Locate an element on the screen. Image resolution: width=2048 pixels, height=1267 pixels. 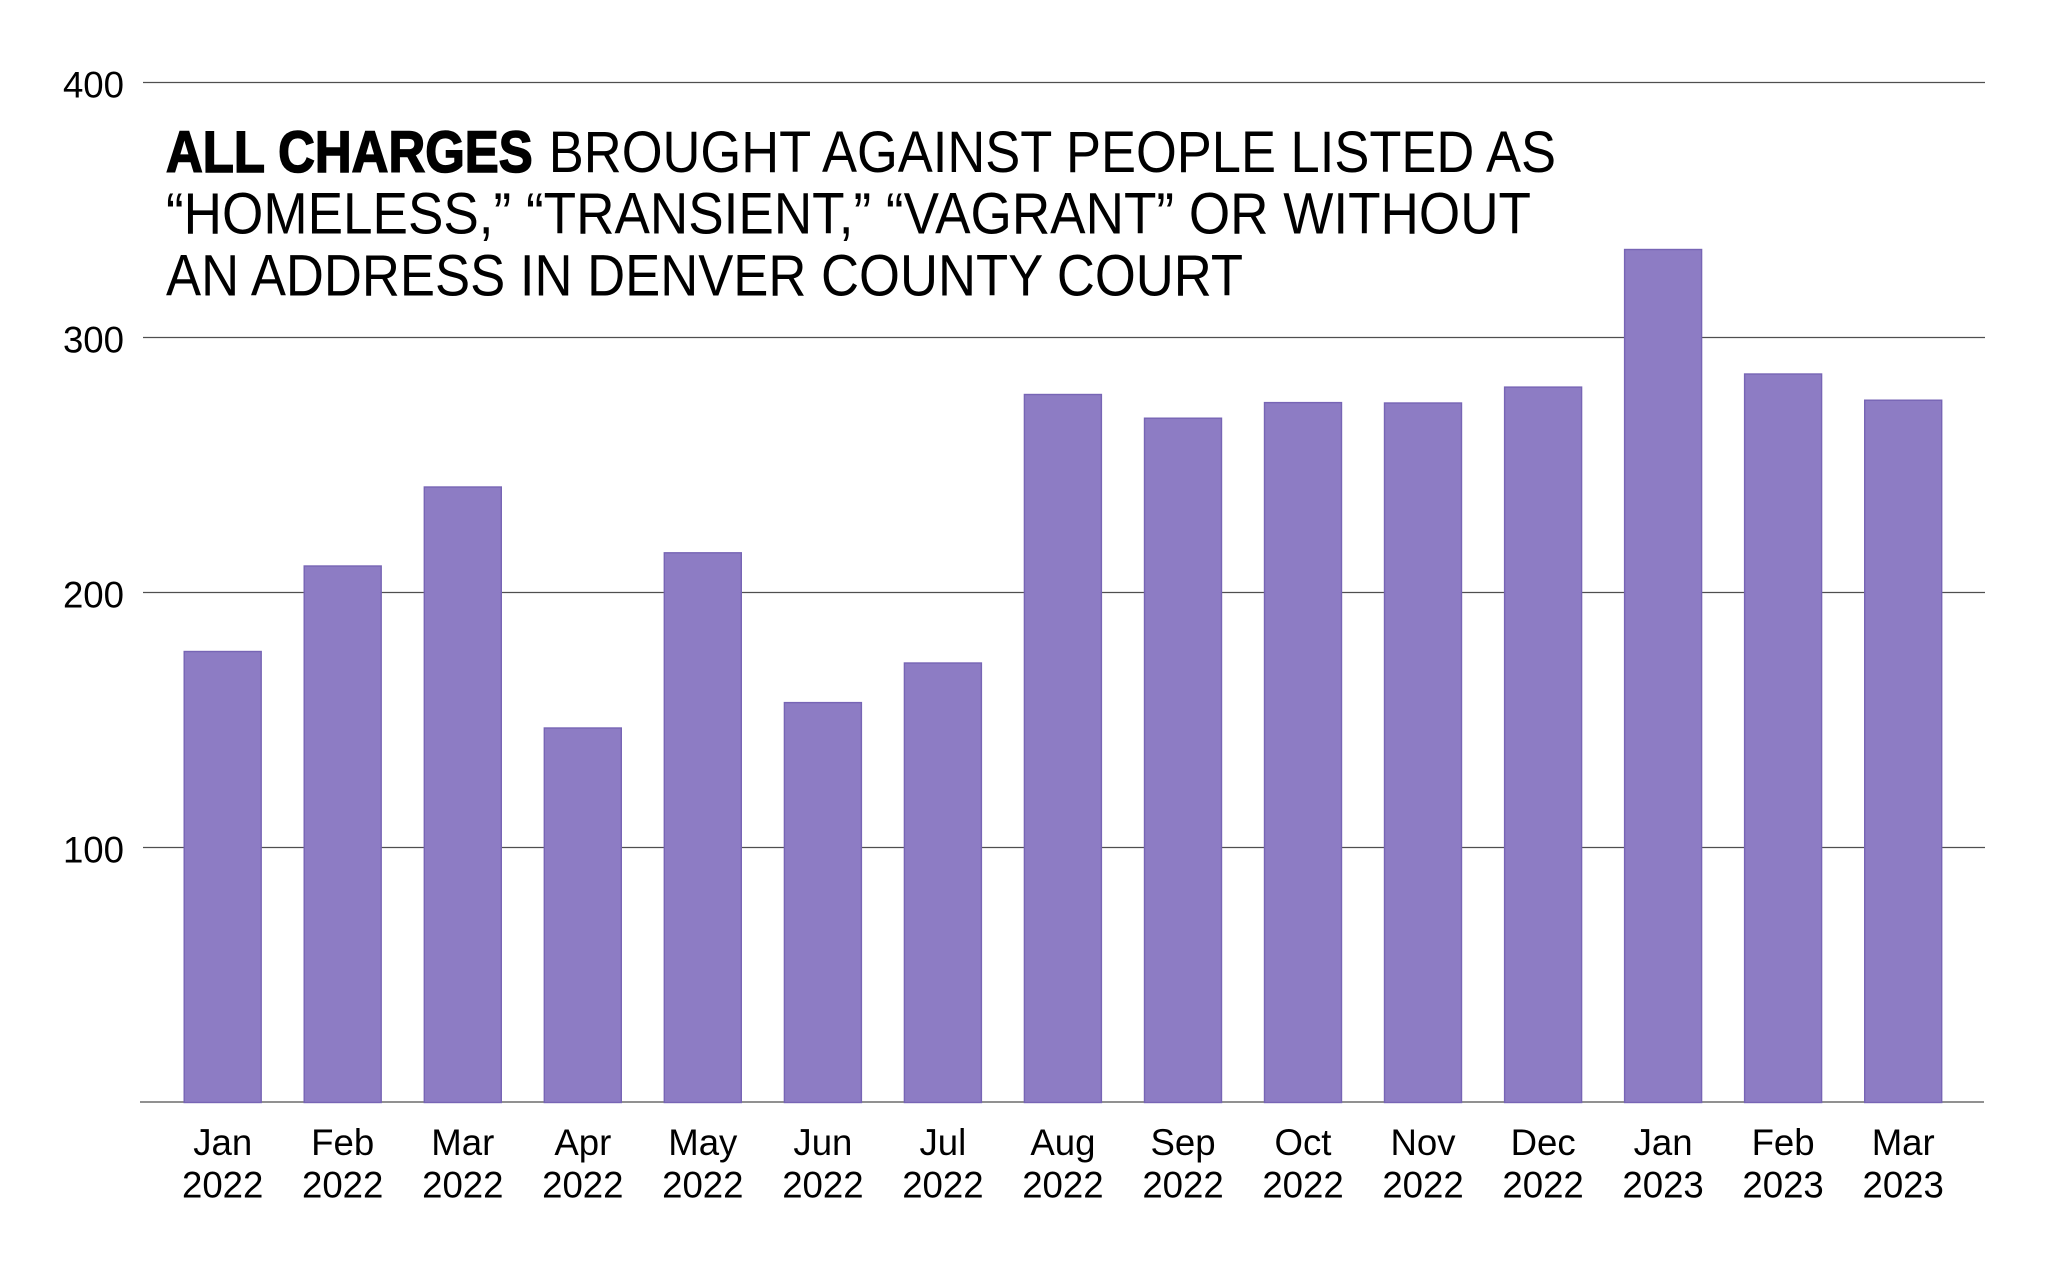
svg-text:AN ADDRESS IN DENVER COUNTY CO: AN ADDRESS IN DENVER COUNTY COURT is located at coordinates (704, 276).